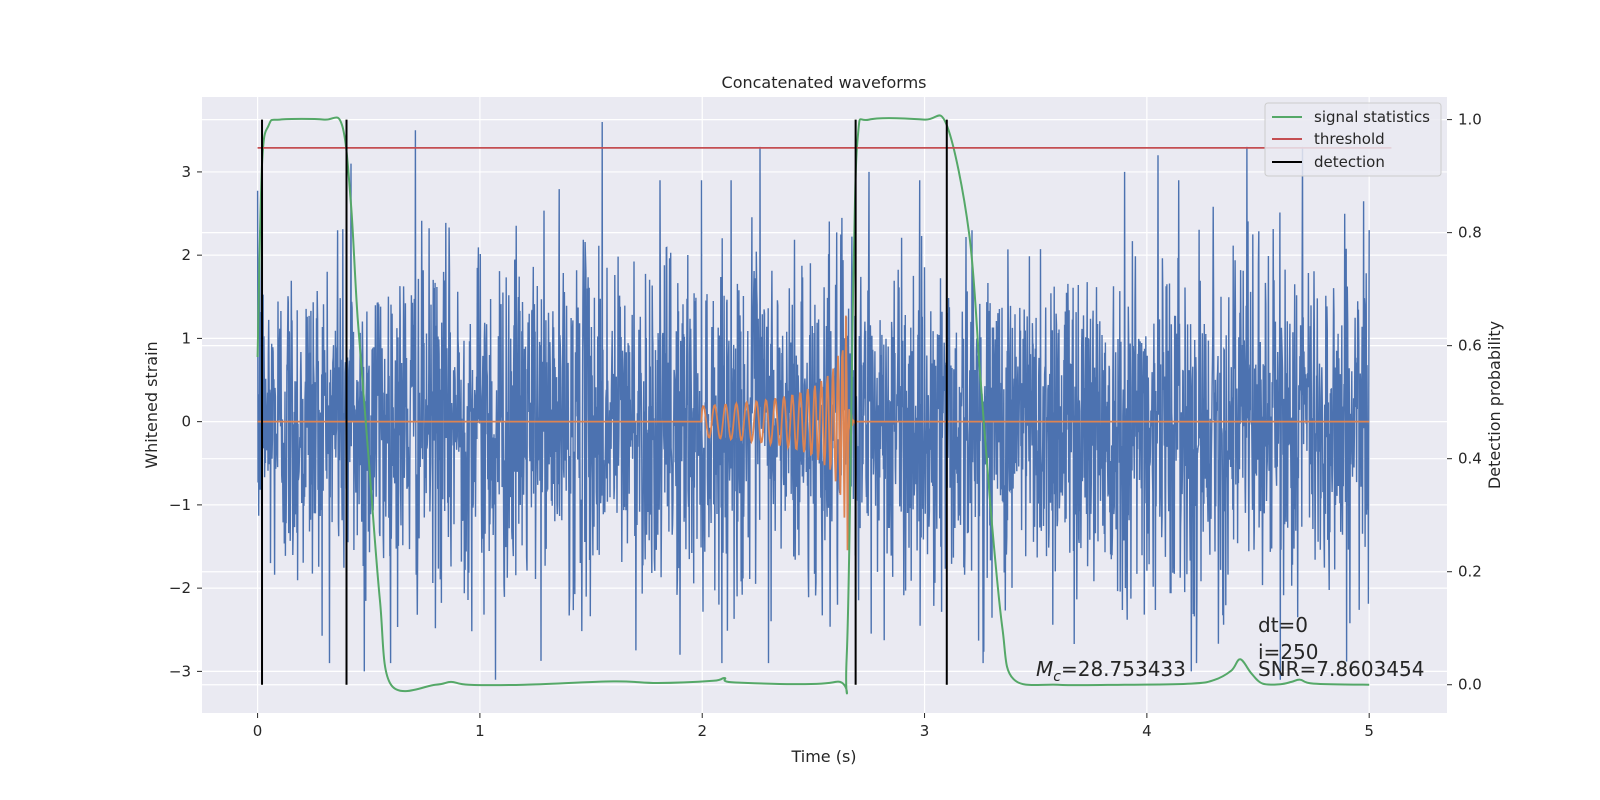  What do you see at coordinates (702, 731) in the screenshot?
I see `x-tick-label: 2` at bounding box center [702, 731].